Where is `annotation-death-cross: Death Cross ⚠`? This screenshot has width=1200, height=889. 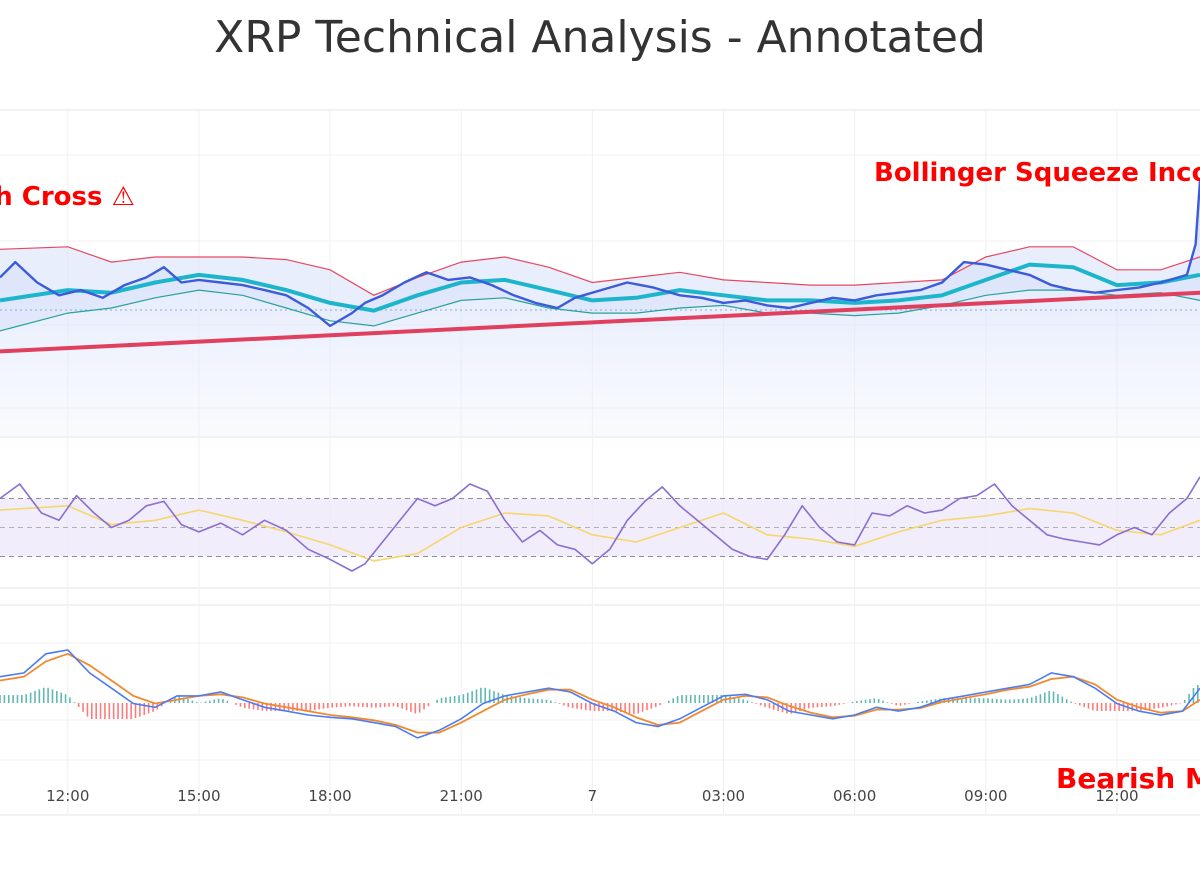
annotation-death-cross: Death Cross ⚠ is located at coordinates (67, 197).